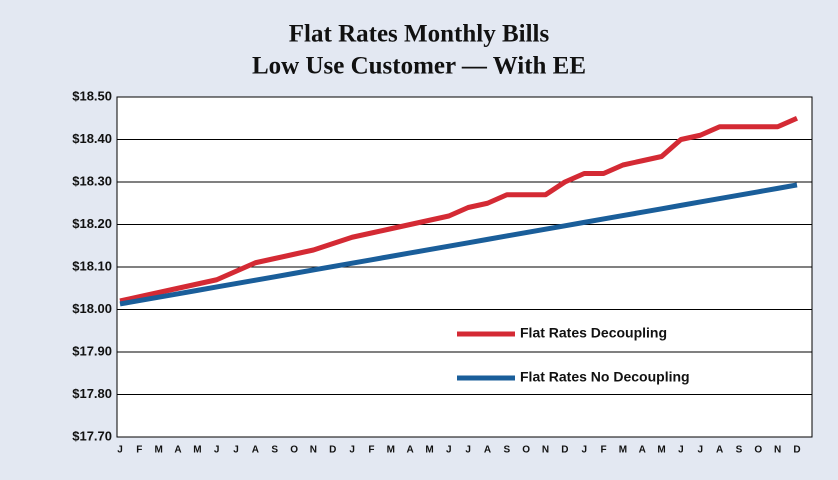  Describe the element at coordinates (593, 333) in the screenshot. I see `legend-label: Flat Rates Decoupling` at that location.